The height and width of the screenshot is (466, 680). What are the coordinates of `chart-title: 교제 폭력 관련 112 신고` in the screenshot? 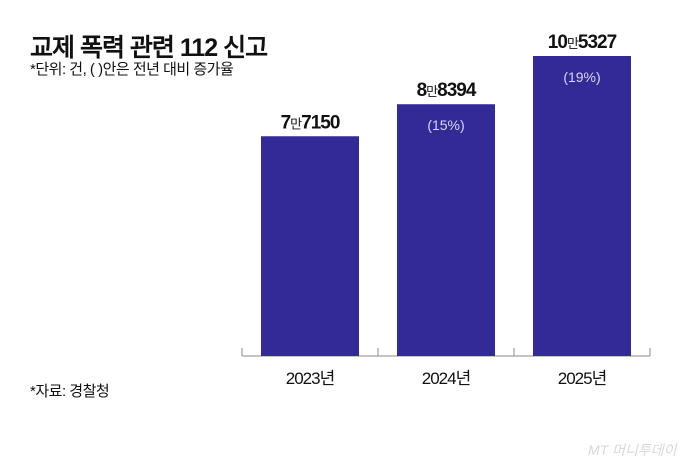 It's located at (149, 48).